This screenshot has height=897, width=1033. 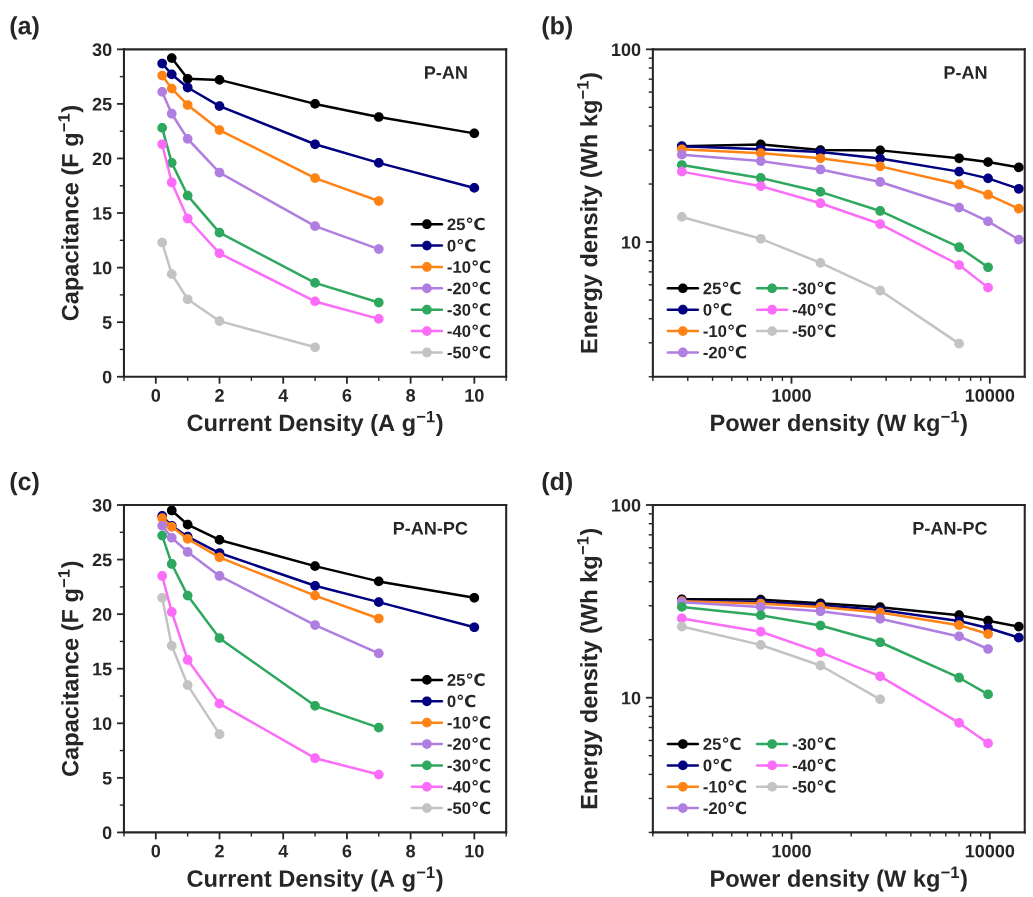 What do you see at coordinates (315, 423) in the screenshot?
I see `x-axis-title: Current Density (A g$^{−1}$)` at bounding box center [315, 423].